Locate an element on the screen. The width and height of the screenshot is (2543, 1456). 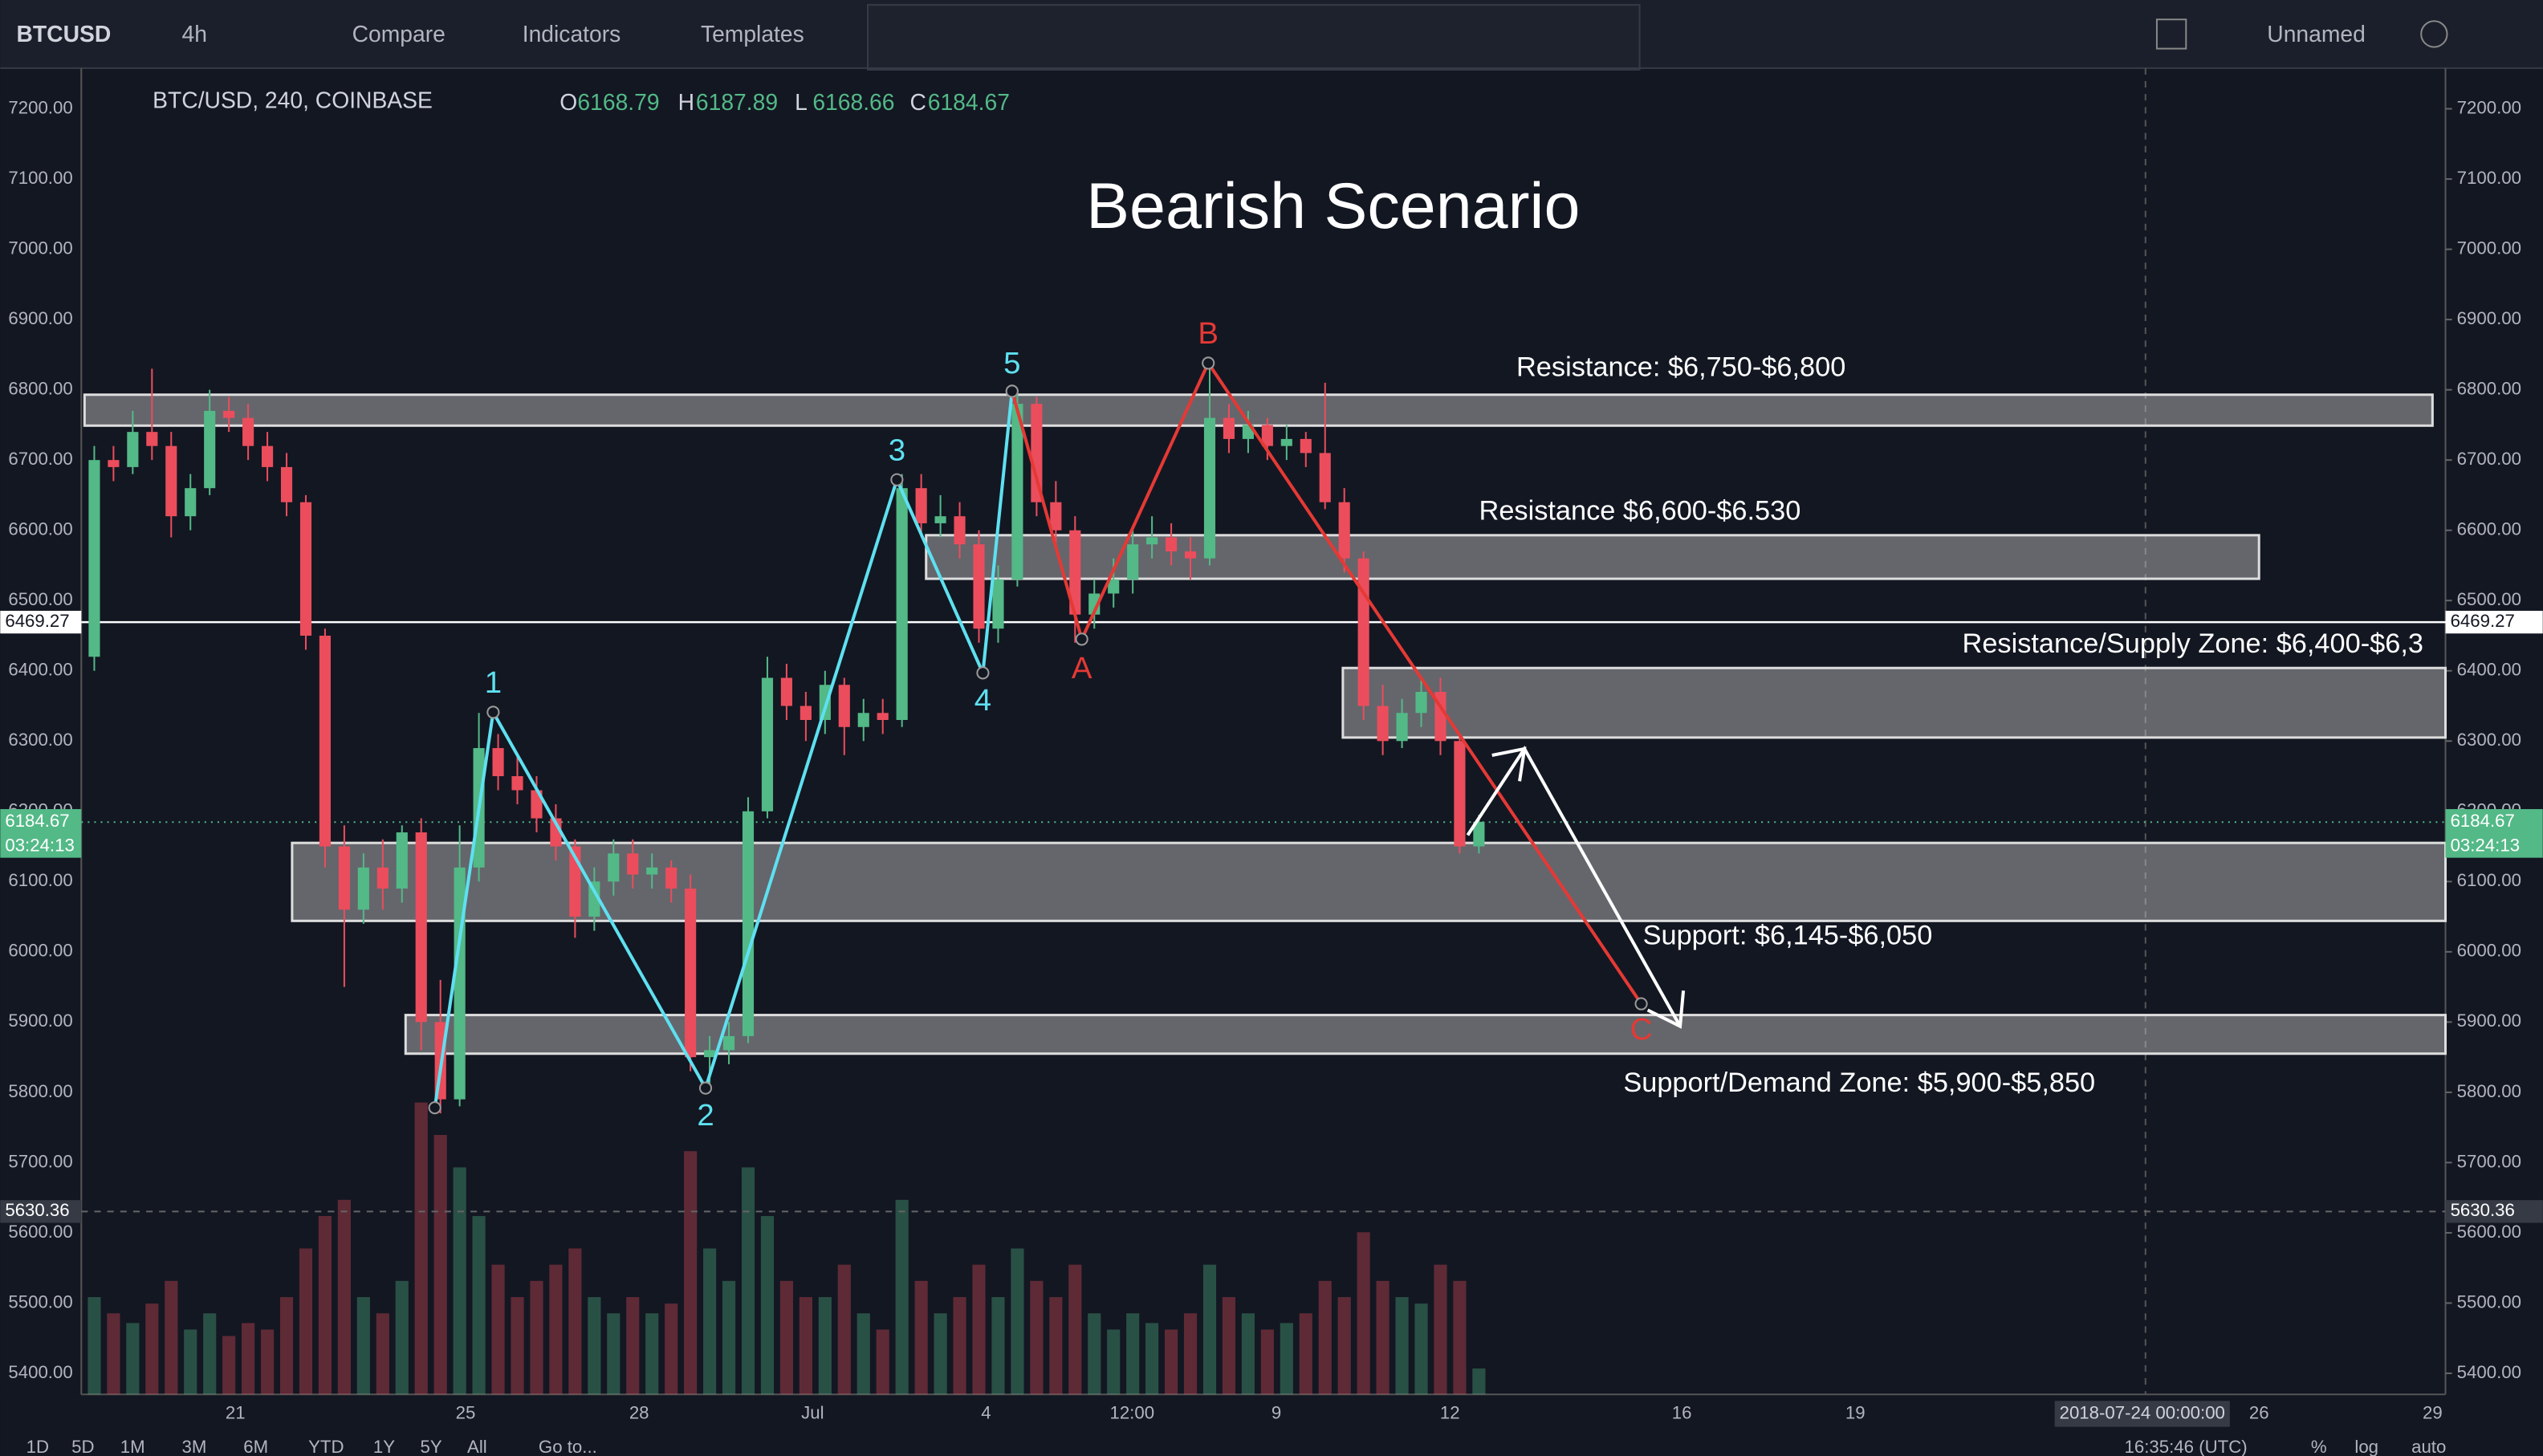
chart-title: Bearish Scenario is located at coordinates (1333, 206).